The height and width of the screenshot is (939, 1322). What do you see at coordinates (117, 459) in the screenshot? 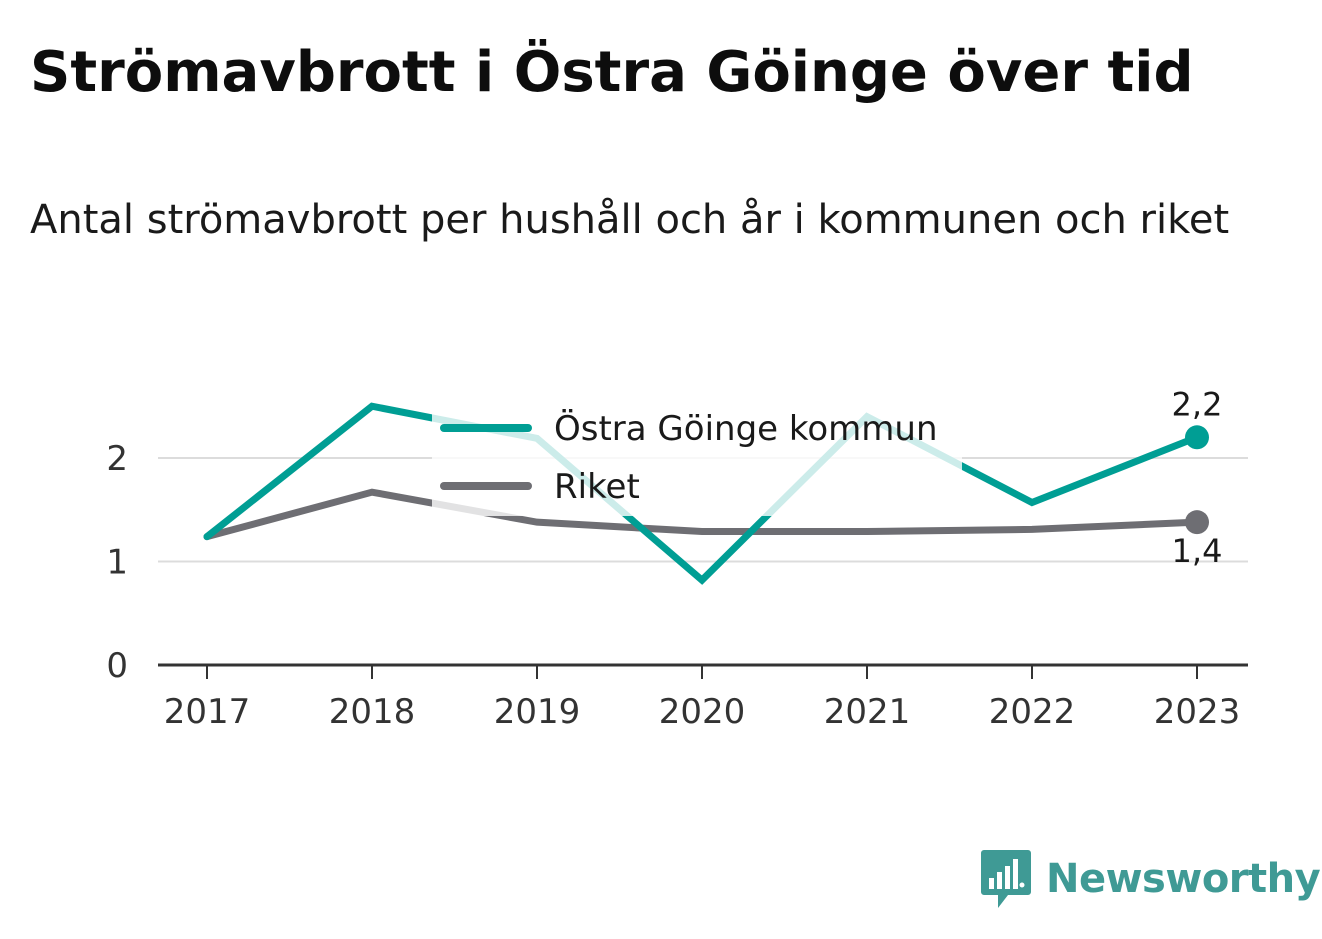
I see `y-tick-label: 2` at bounding box center [117, 459].